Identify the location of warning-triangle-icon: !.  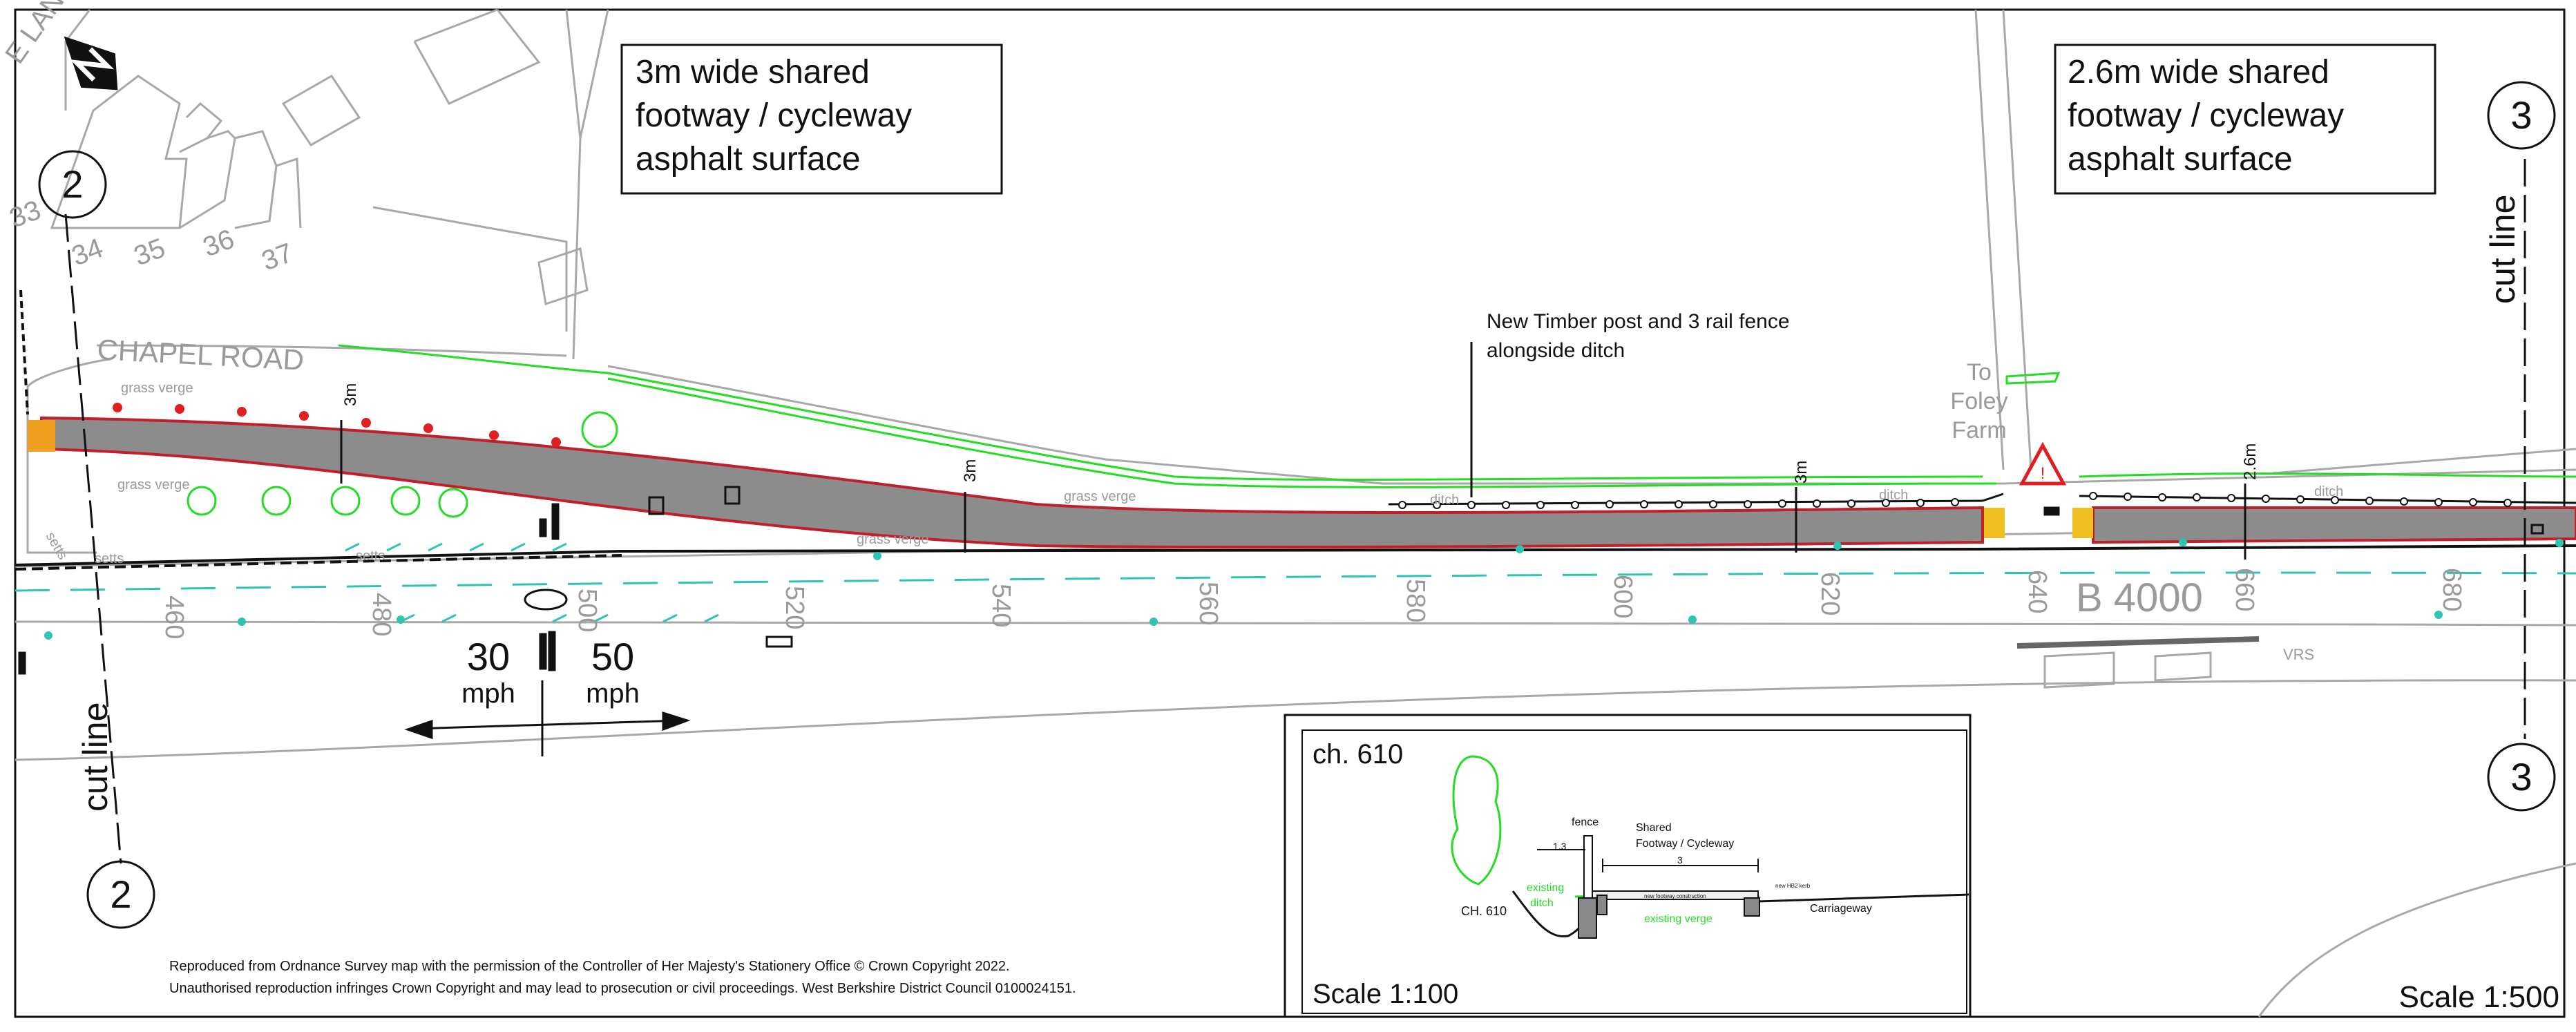
(2043, 463).